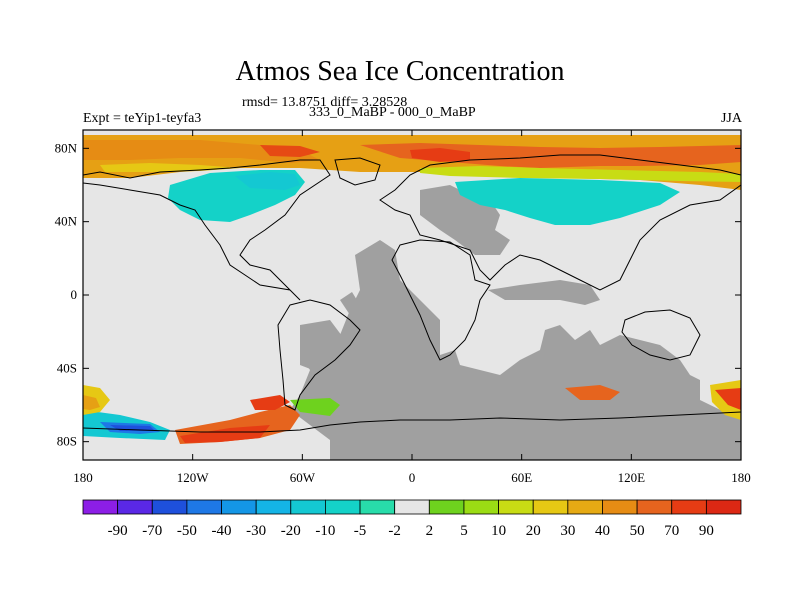  What do you see at coordinates (66, 147) in the screenshot?
I see `lat-label: 80N` at bounding box center [66, 147].